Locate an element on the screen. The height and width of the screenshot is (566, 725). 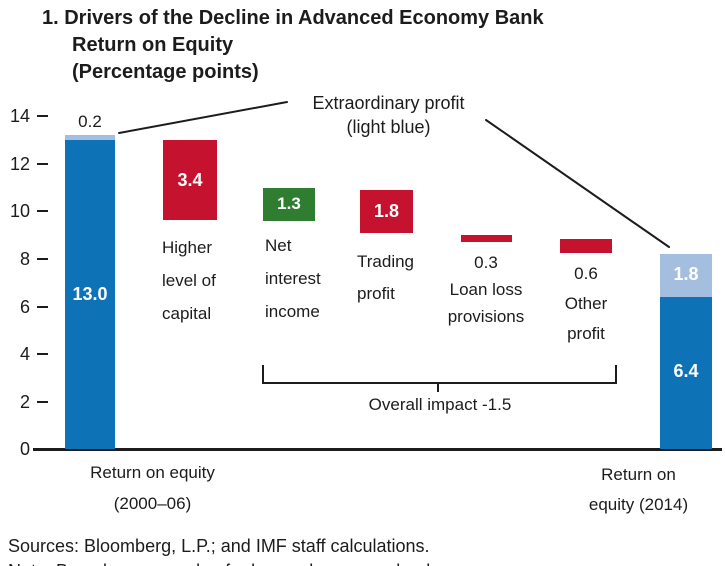
value-label-0-3: 0.3 is located at coordinates (486, 262).